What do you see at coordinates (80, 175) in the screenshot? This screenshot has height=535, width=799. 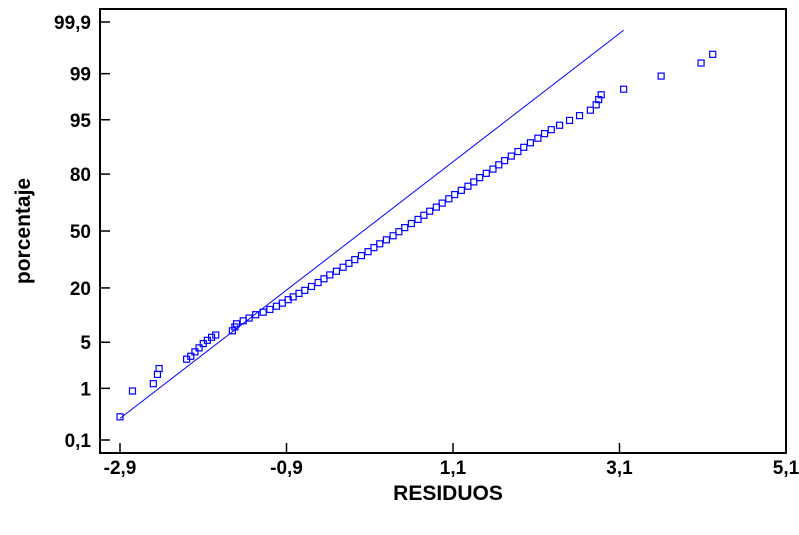 I see `y-tick-label: 80` at bounding box center [80, 175].